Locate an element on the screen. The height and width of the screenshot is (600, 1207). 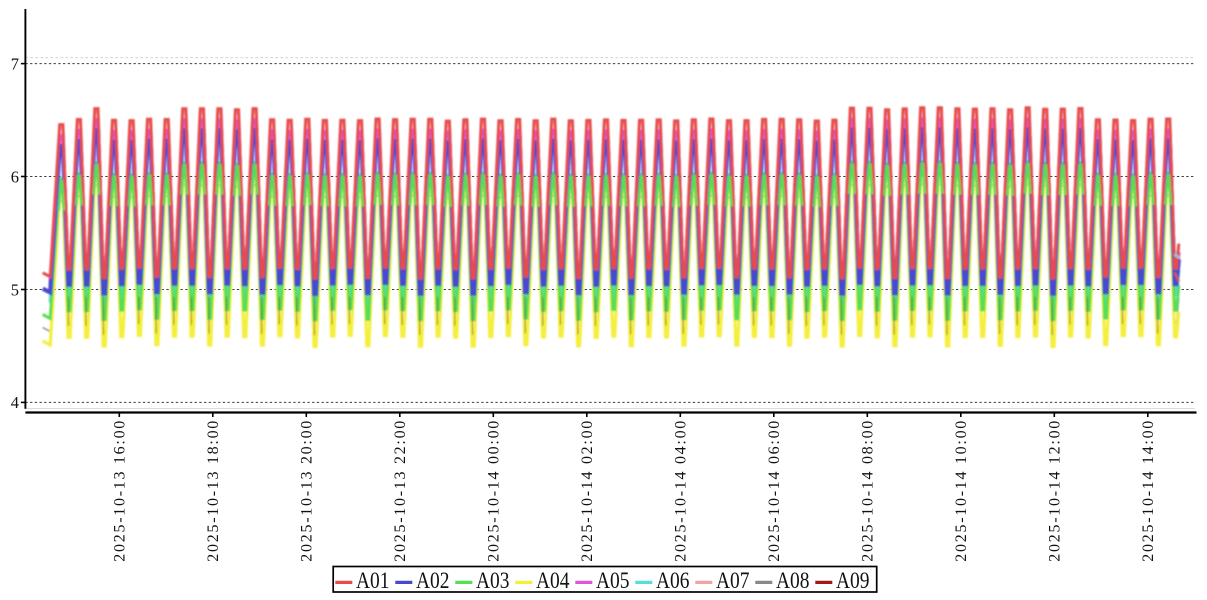
svg-text: 2025-10-14 06:00 is located at coordinates (774, 491).